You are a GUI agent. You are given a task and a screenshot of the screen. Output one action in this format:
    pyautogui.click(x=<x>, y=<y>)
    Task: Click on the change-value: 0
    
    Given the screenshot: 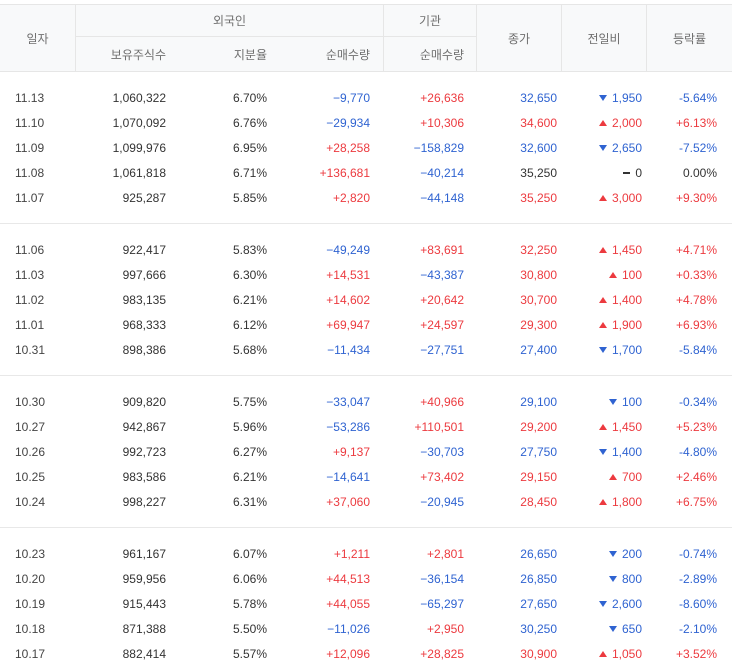 What is the action you would take?
    pyautogui.click(x=638, y=172)
    